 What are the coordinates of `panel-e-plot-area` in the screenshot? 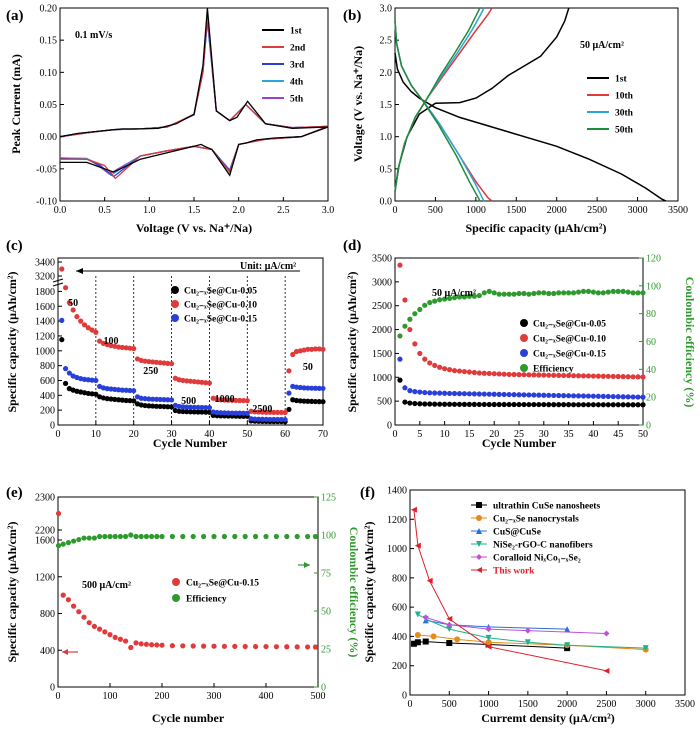 It's located at (186, 580).